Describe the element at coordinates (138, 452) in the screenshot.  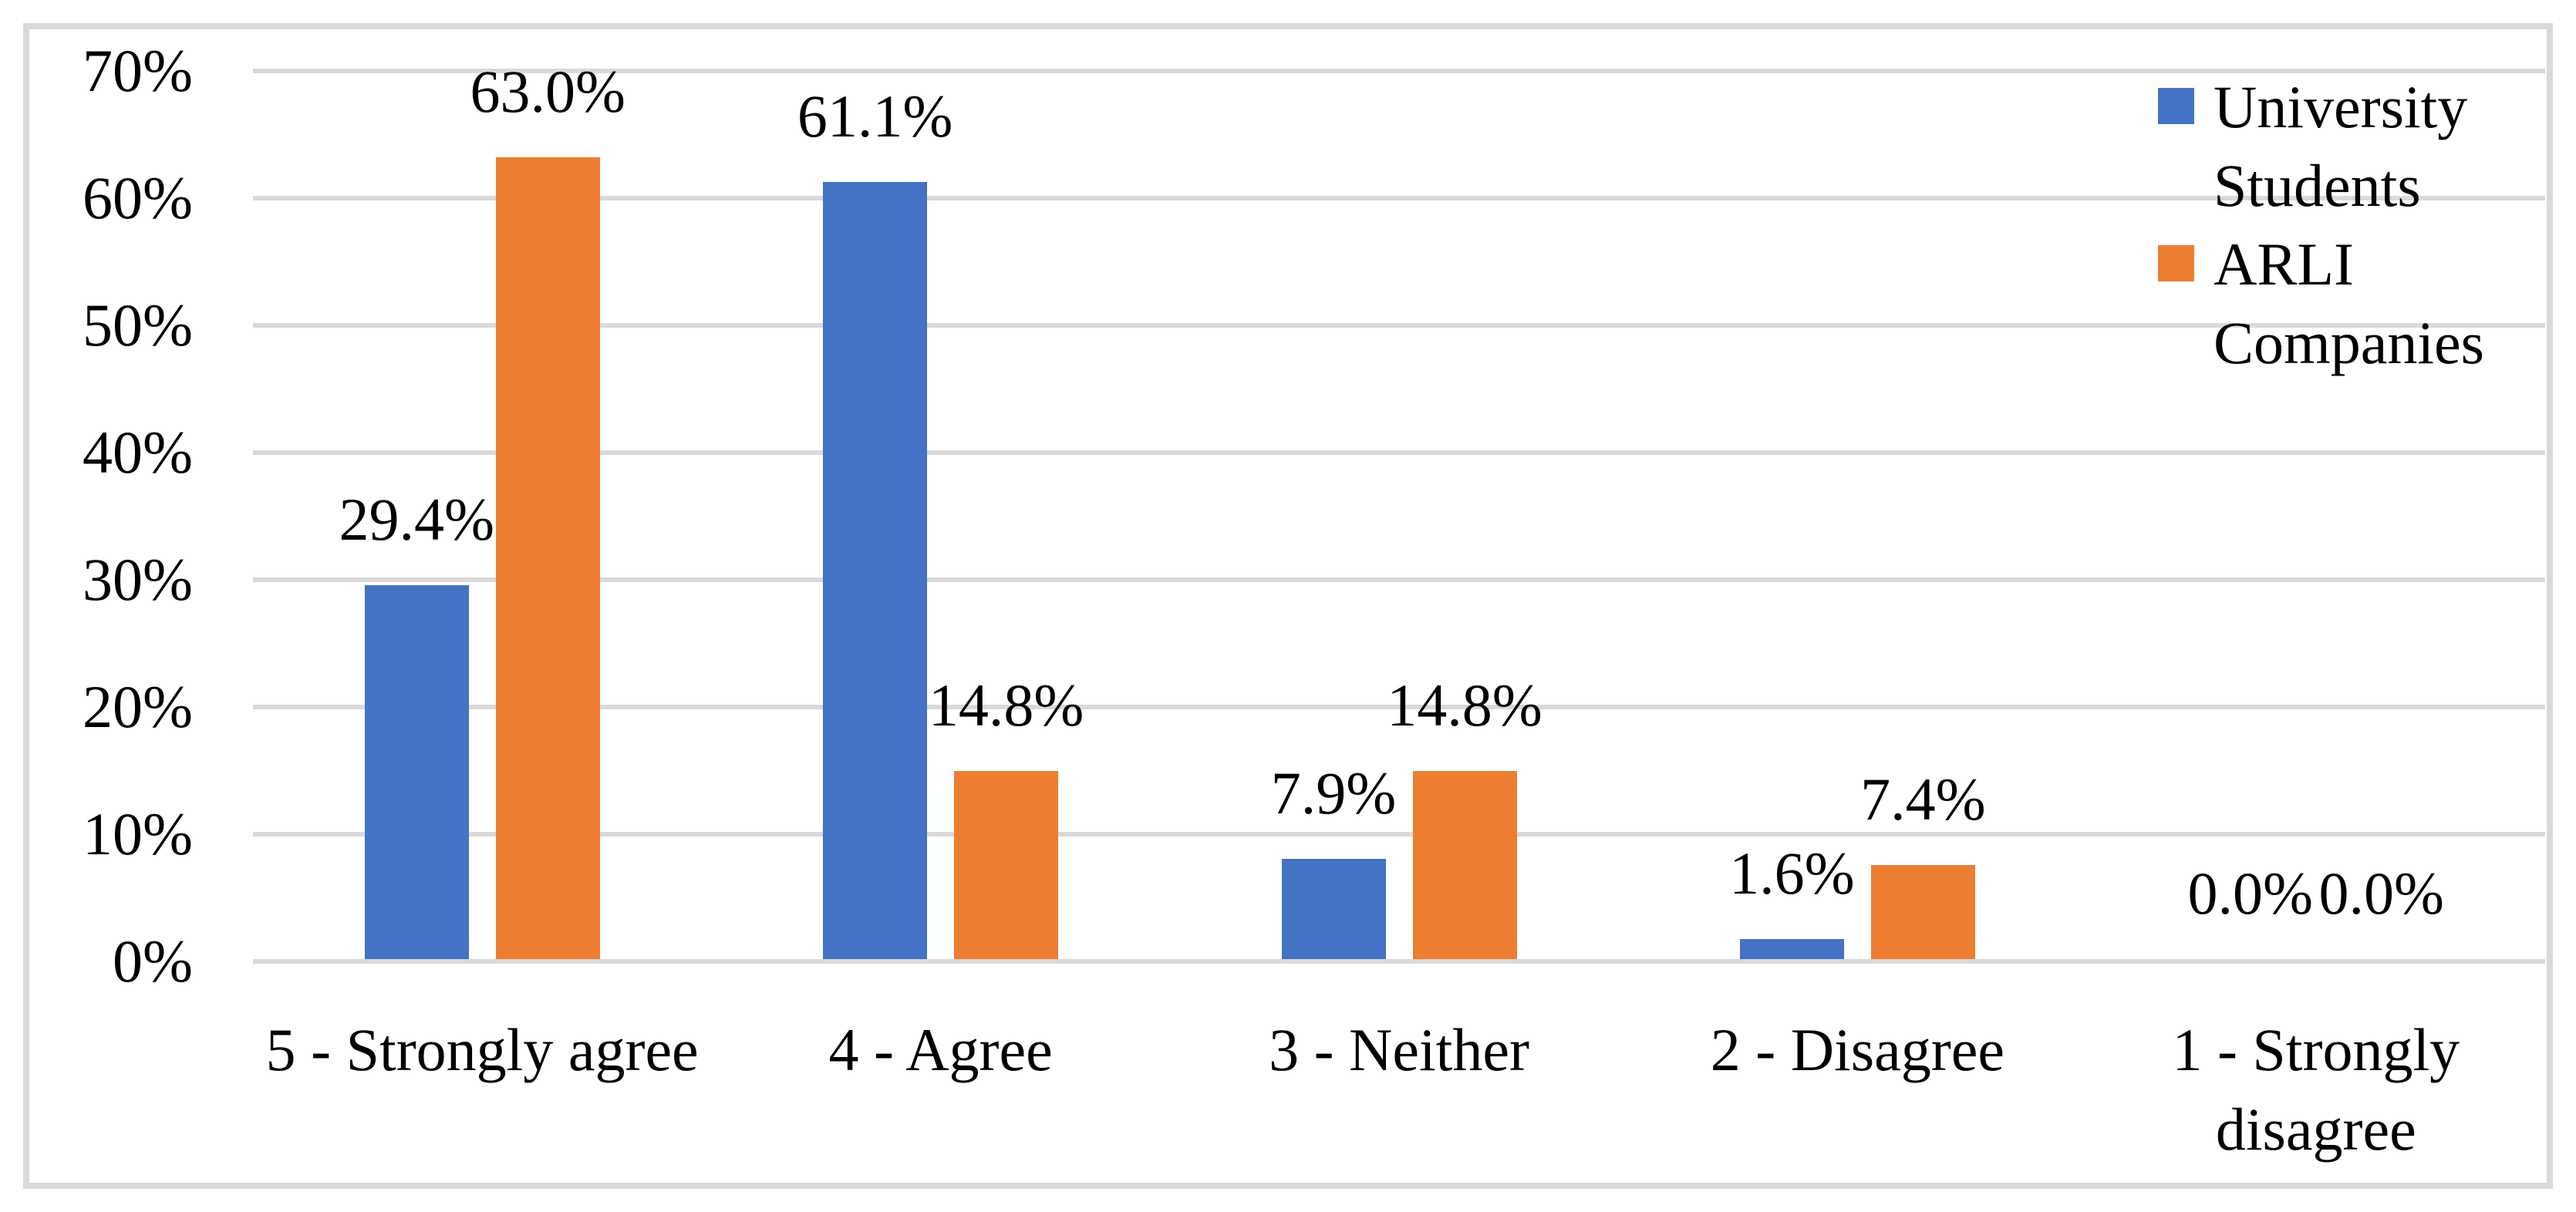
I see `y-axis-tick-label: 40%` at that location.